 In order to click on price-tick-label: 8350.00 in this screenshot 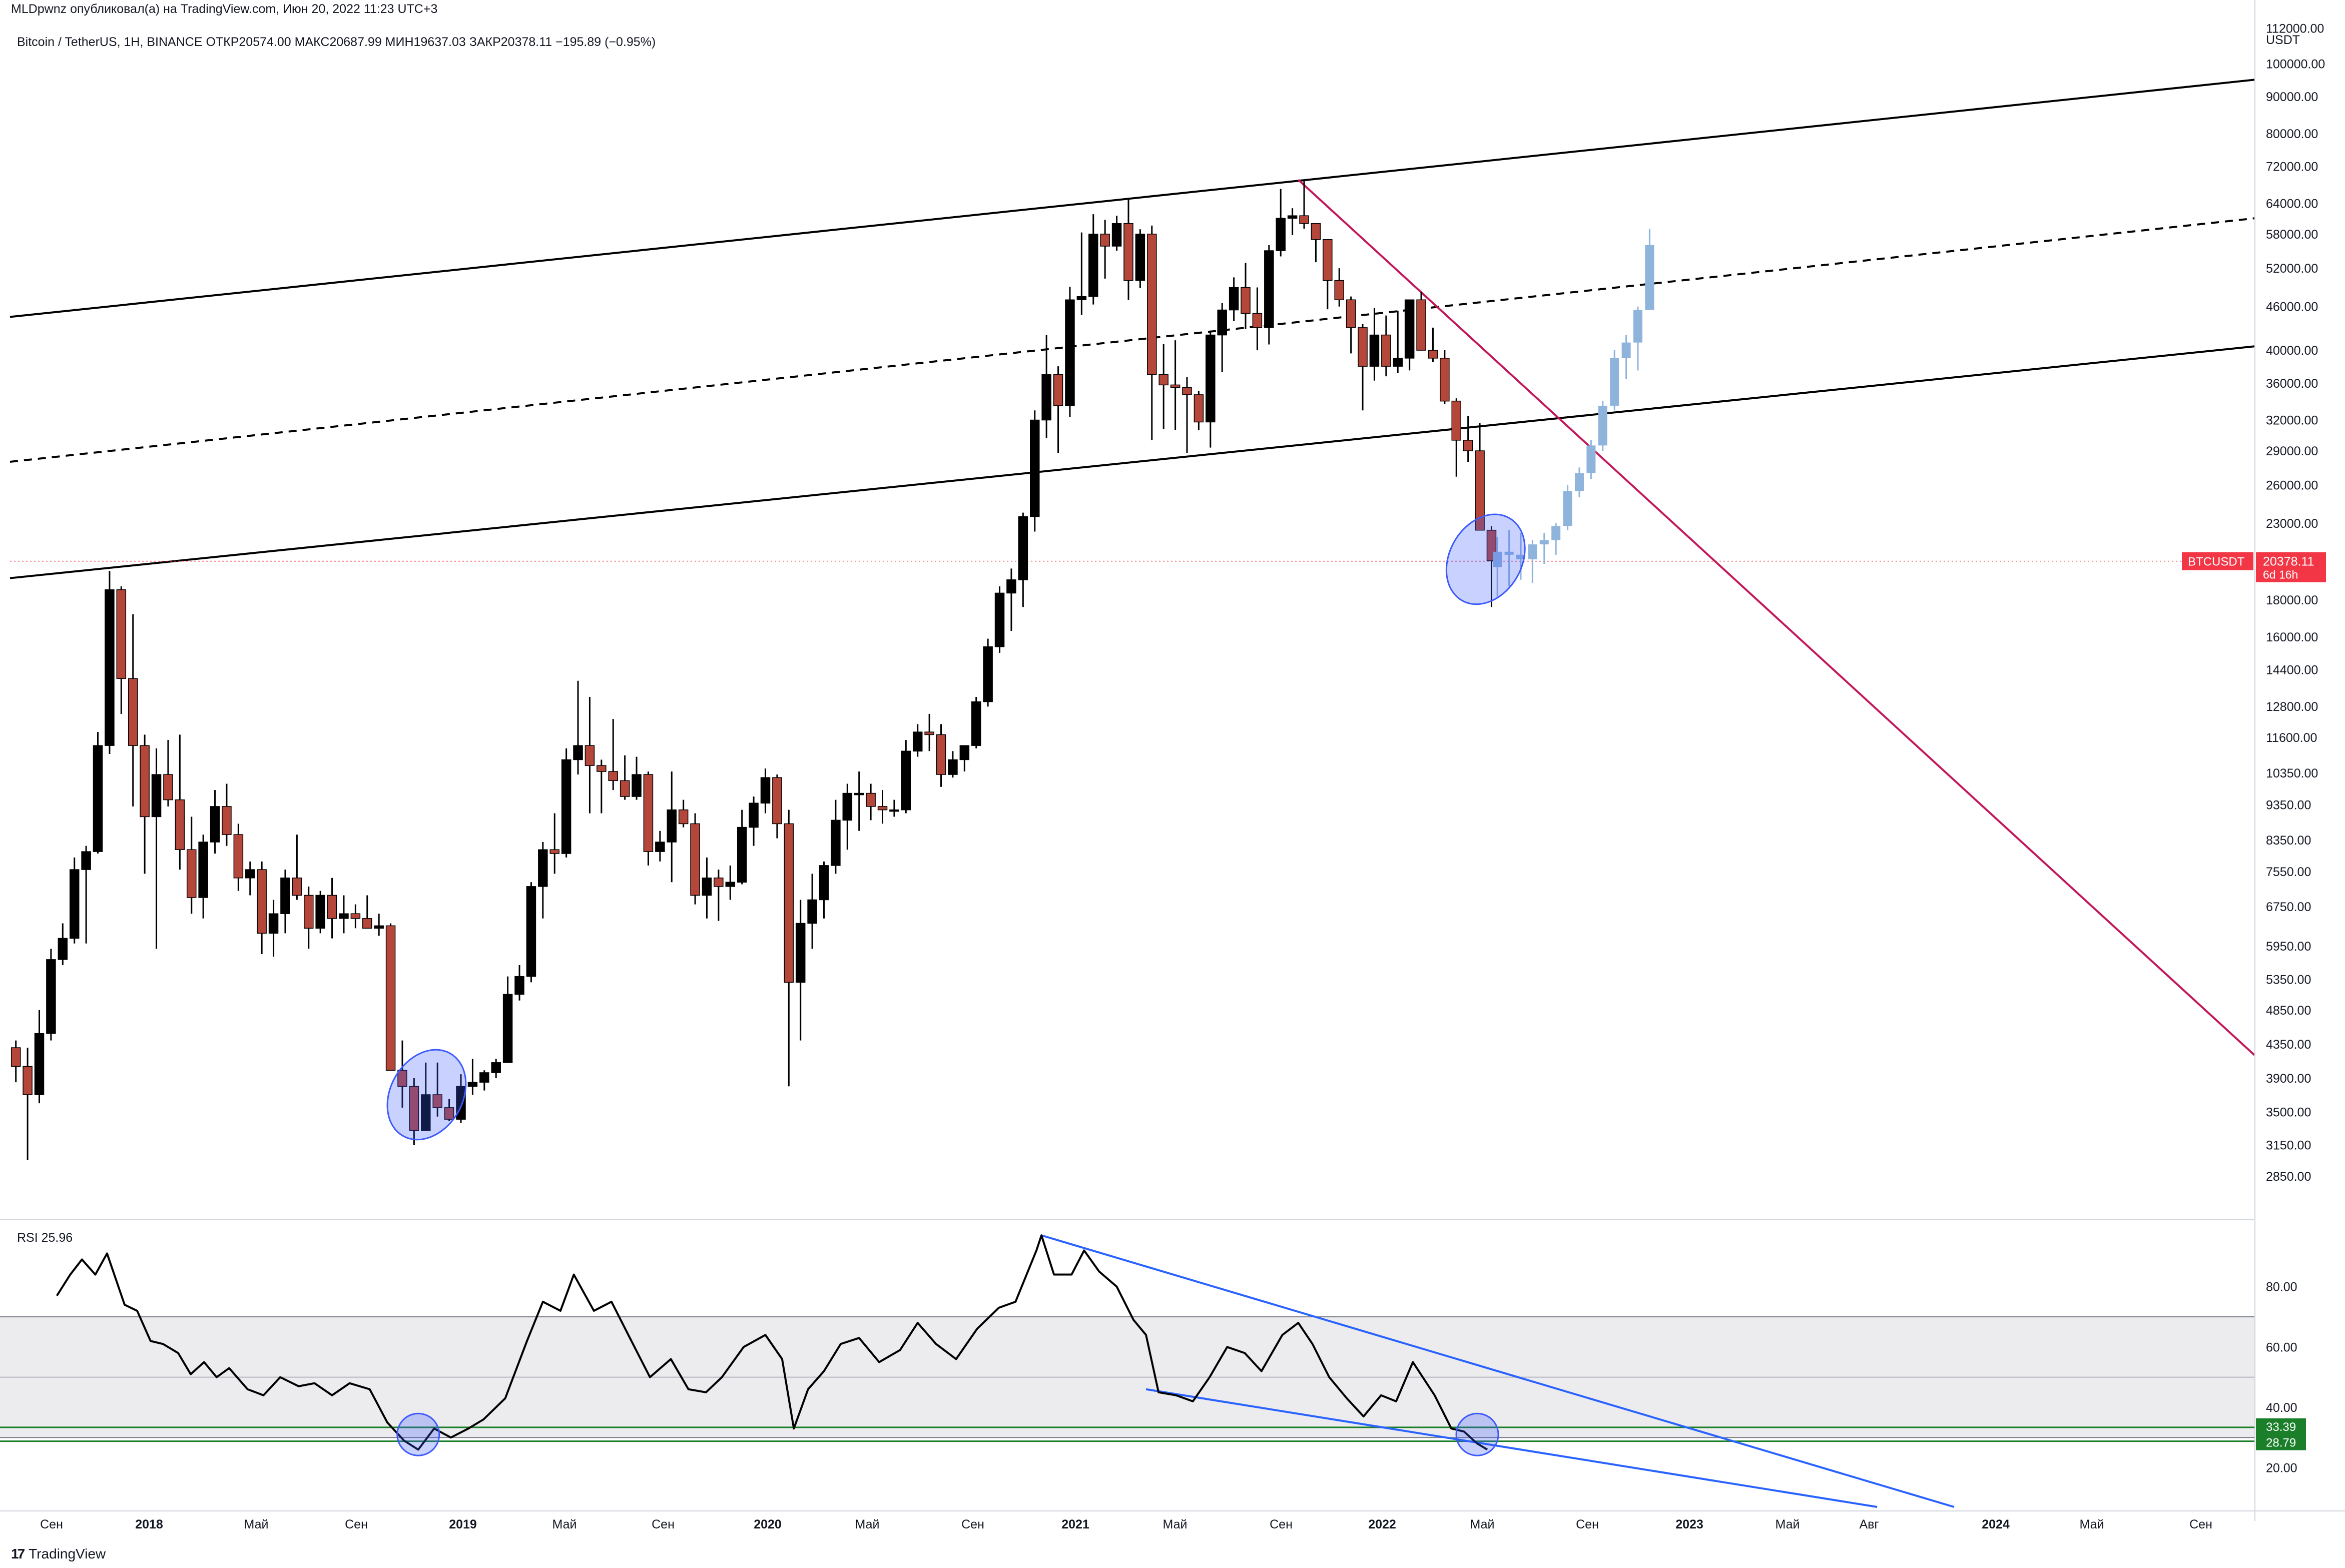, I will do `click(2289, 841)`.